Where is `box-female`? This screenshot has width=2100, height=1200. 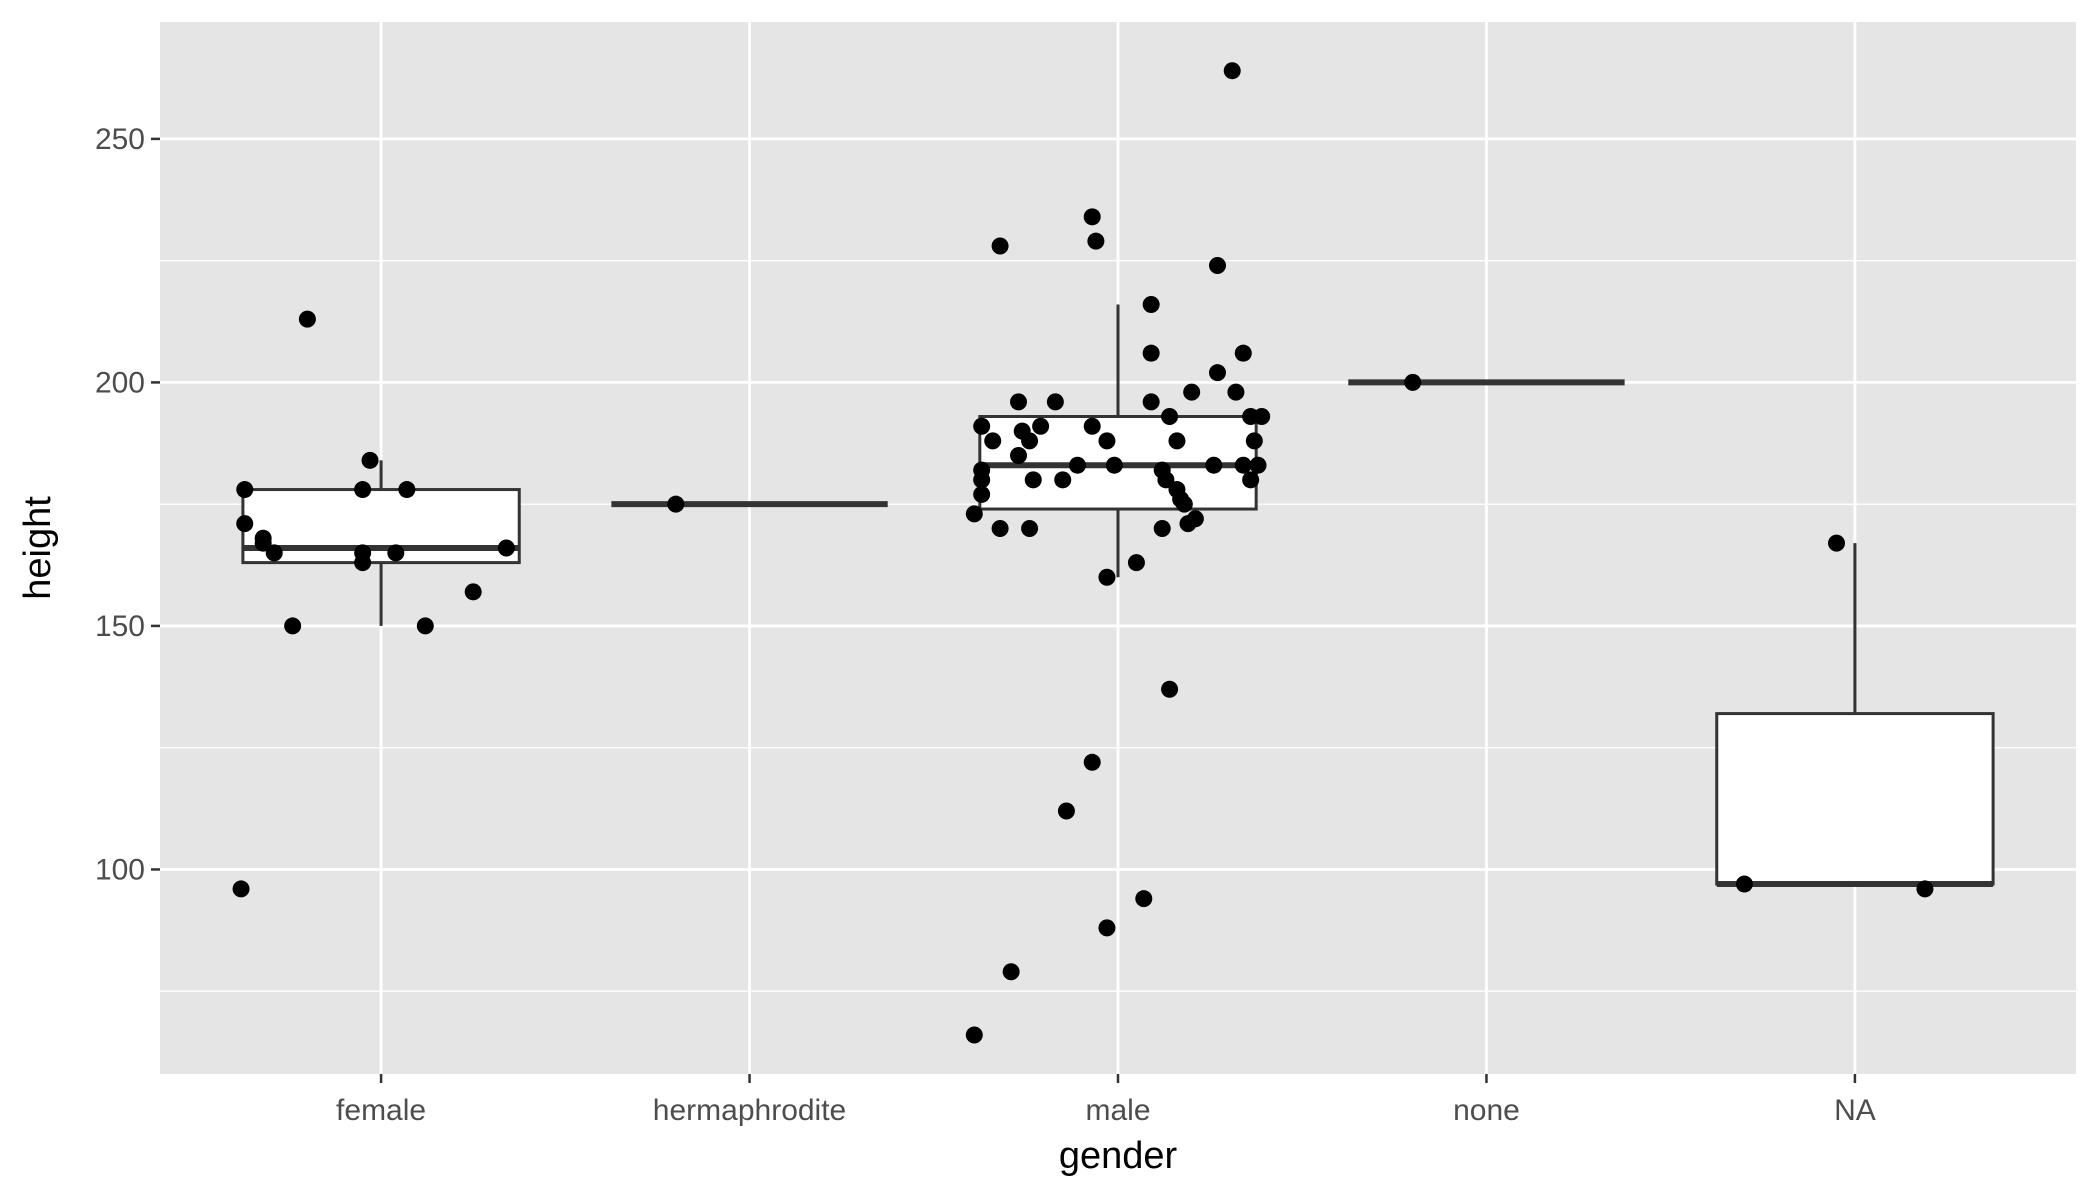 box-female is located at coordinates (381, 543).